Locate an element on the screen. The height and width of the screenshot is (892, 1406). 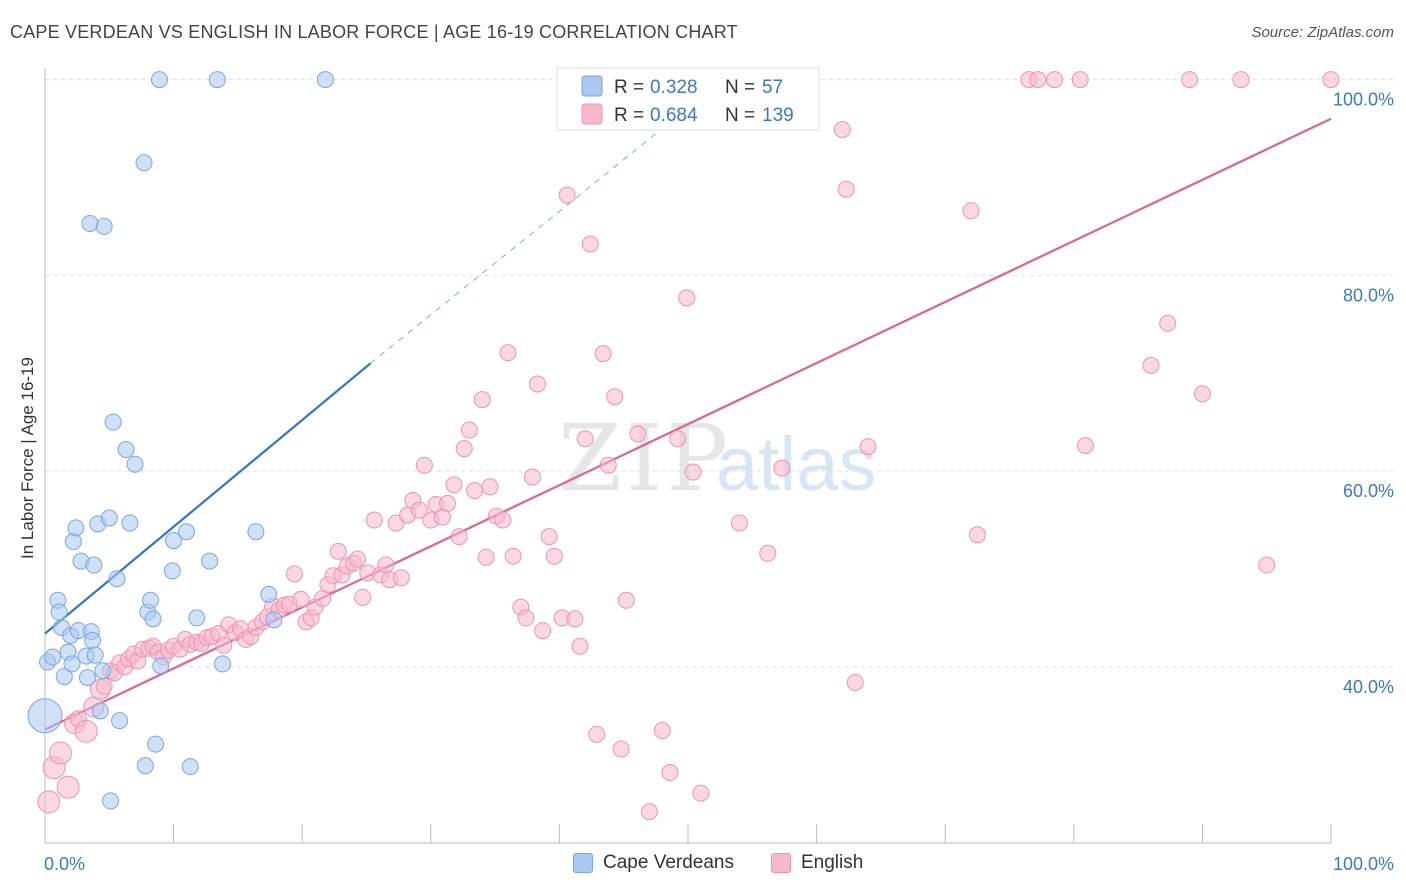
stats-r-value: 0.328 is located at coordinates (674, 87).